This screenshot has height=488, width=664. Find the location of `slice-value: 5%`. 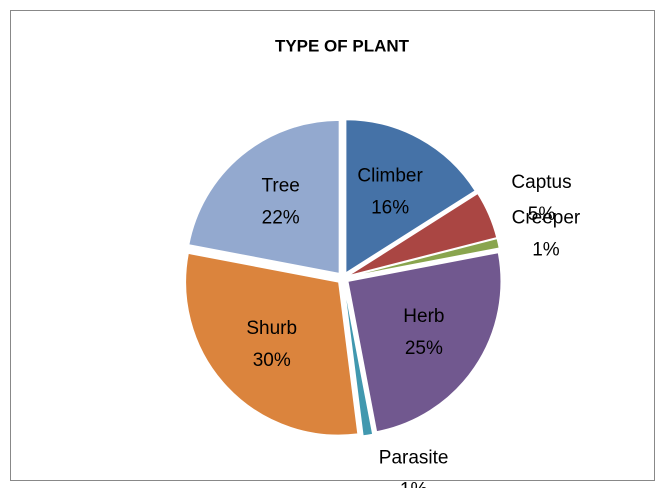

slice-value: 5% is located at coordinates (542, 214).